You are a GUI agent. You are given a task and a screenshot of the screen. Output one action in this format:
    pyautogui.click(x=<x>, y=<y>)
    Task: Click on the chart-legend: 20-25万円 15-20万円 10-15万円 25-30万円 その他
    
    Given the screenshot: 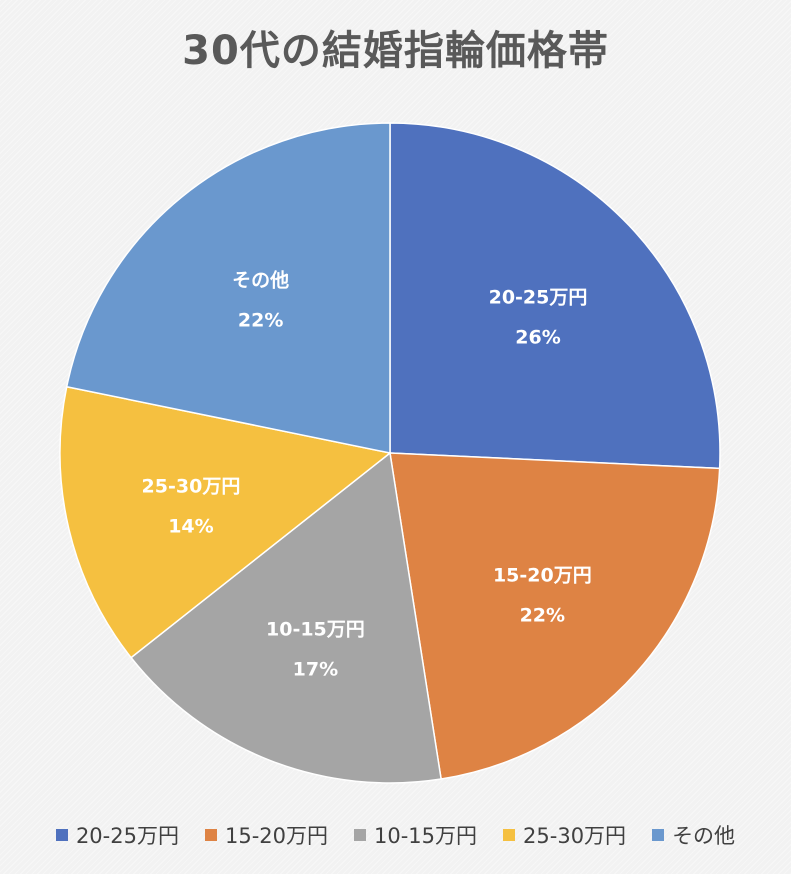 What is the action you would take?
    pyautogui.click(x=395, y=835)
    